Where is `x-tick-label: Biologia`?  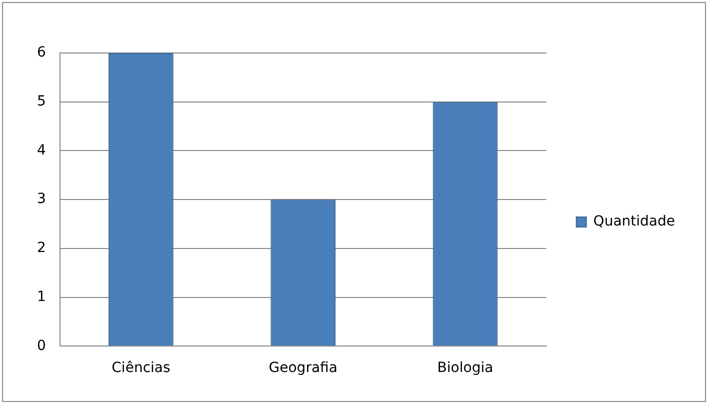
x-tick-label: Biologia is located at coordinates (465, 368).